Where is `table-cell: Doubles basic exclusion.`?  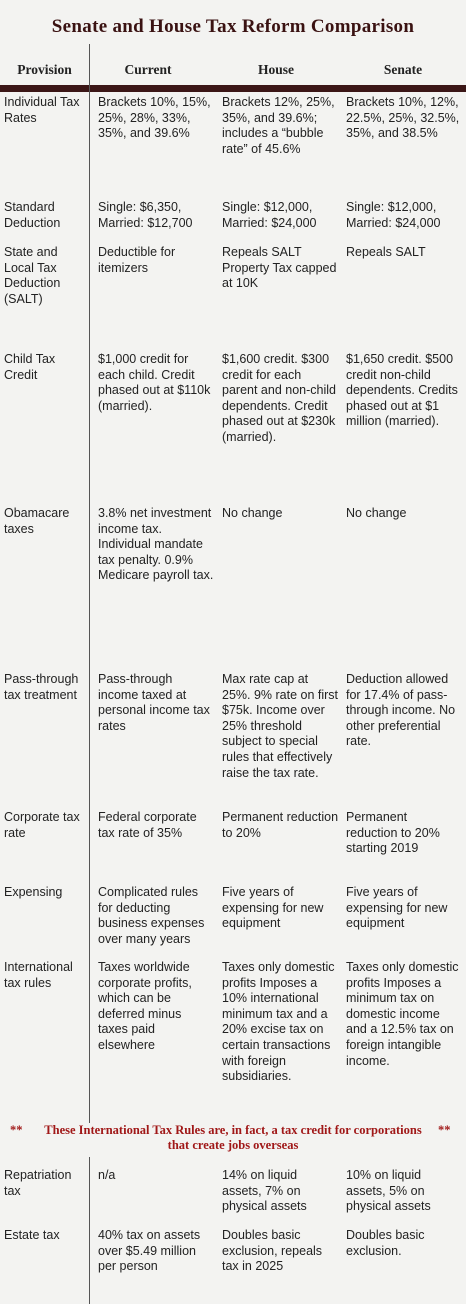
table-cell: Doubles basic exclusion. is located at coordinates (385, 1243).